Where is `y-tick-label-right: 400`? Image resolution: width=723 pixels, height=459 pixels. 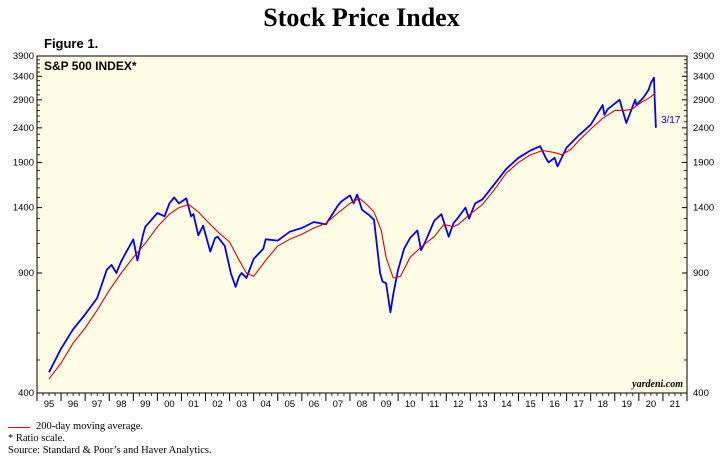 y-tick-label-right: 400 is located at coordinates (701, 393).